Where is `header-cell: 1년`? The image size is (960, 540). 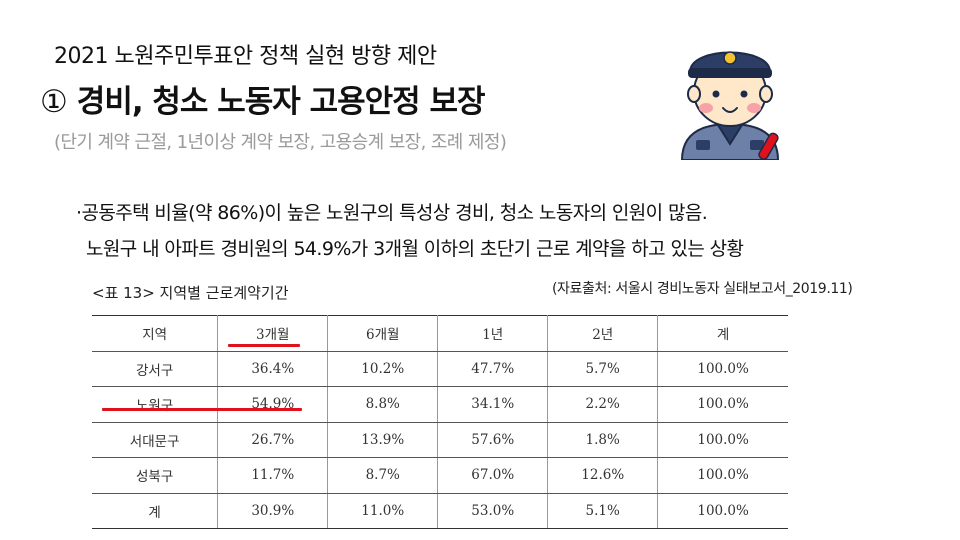 header-cell: 1년 is located at coordinates (493, 333).